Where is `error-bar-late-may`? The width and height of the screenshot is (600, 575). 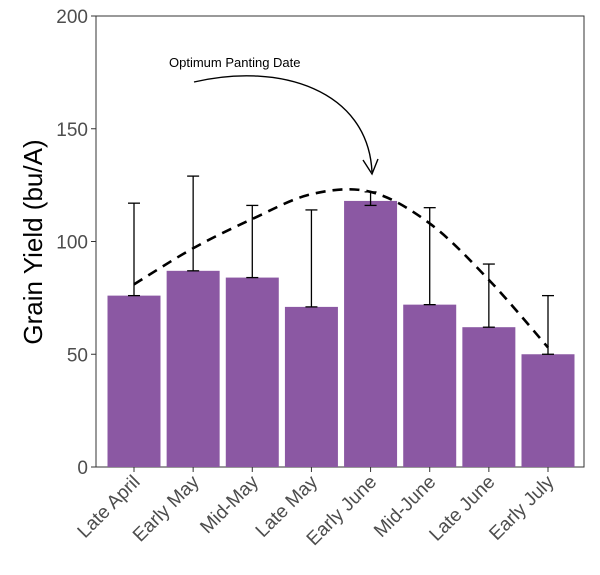 error-bar-late-may is located at coordinates (311, 258).